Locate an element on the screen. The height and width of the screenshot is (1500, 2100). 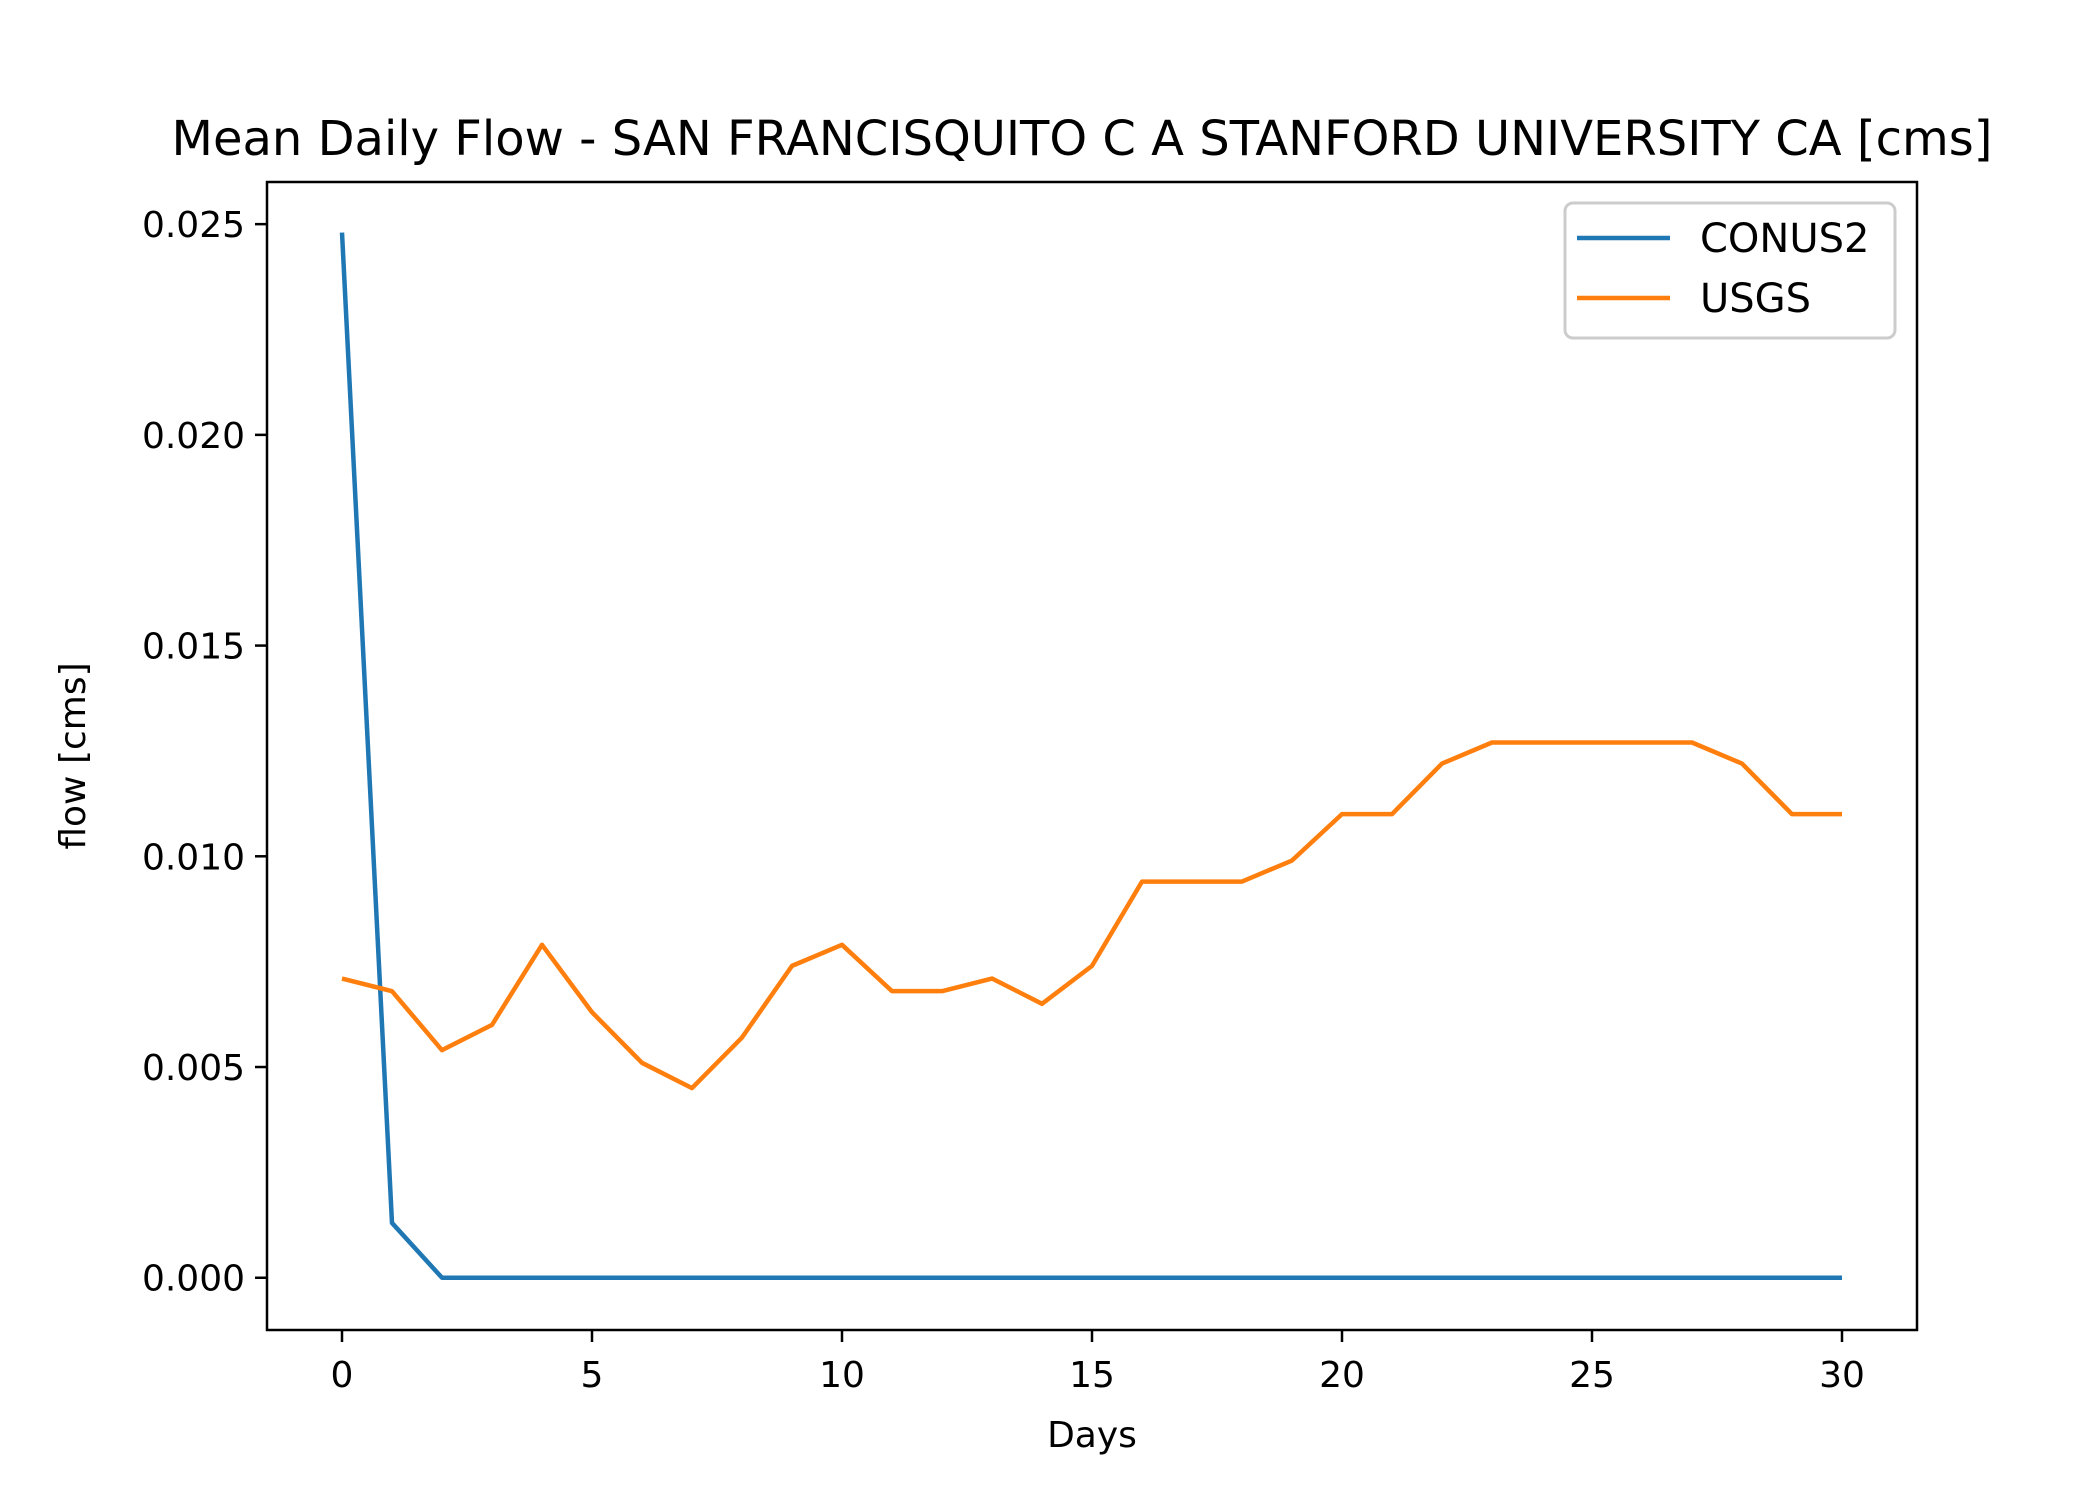
x-tick-label: 5 is located at coordinates (592, 1375).